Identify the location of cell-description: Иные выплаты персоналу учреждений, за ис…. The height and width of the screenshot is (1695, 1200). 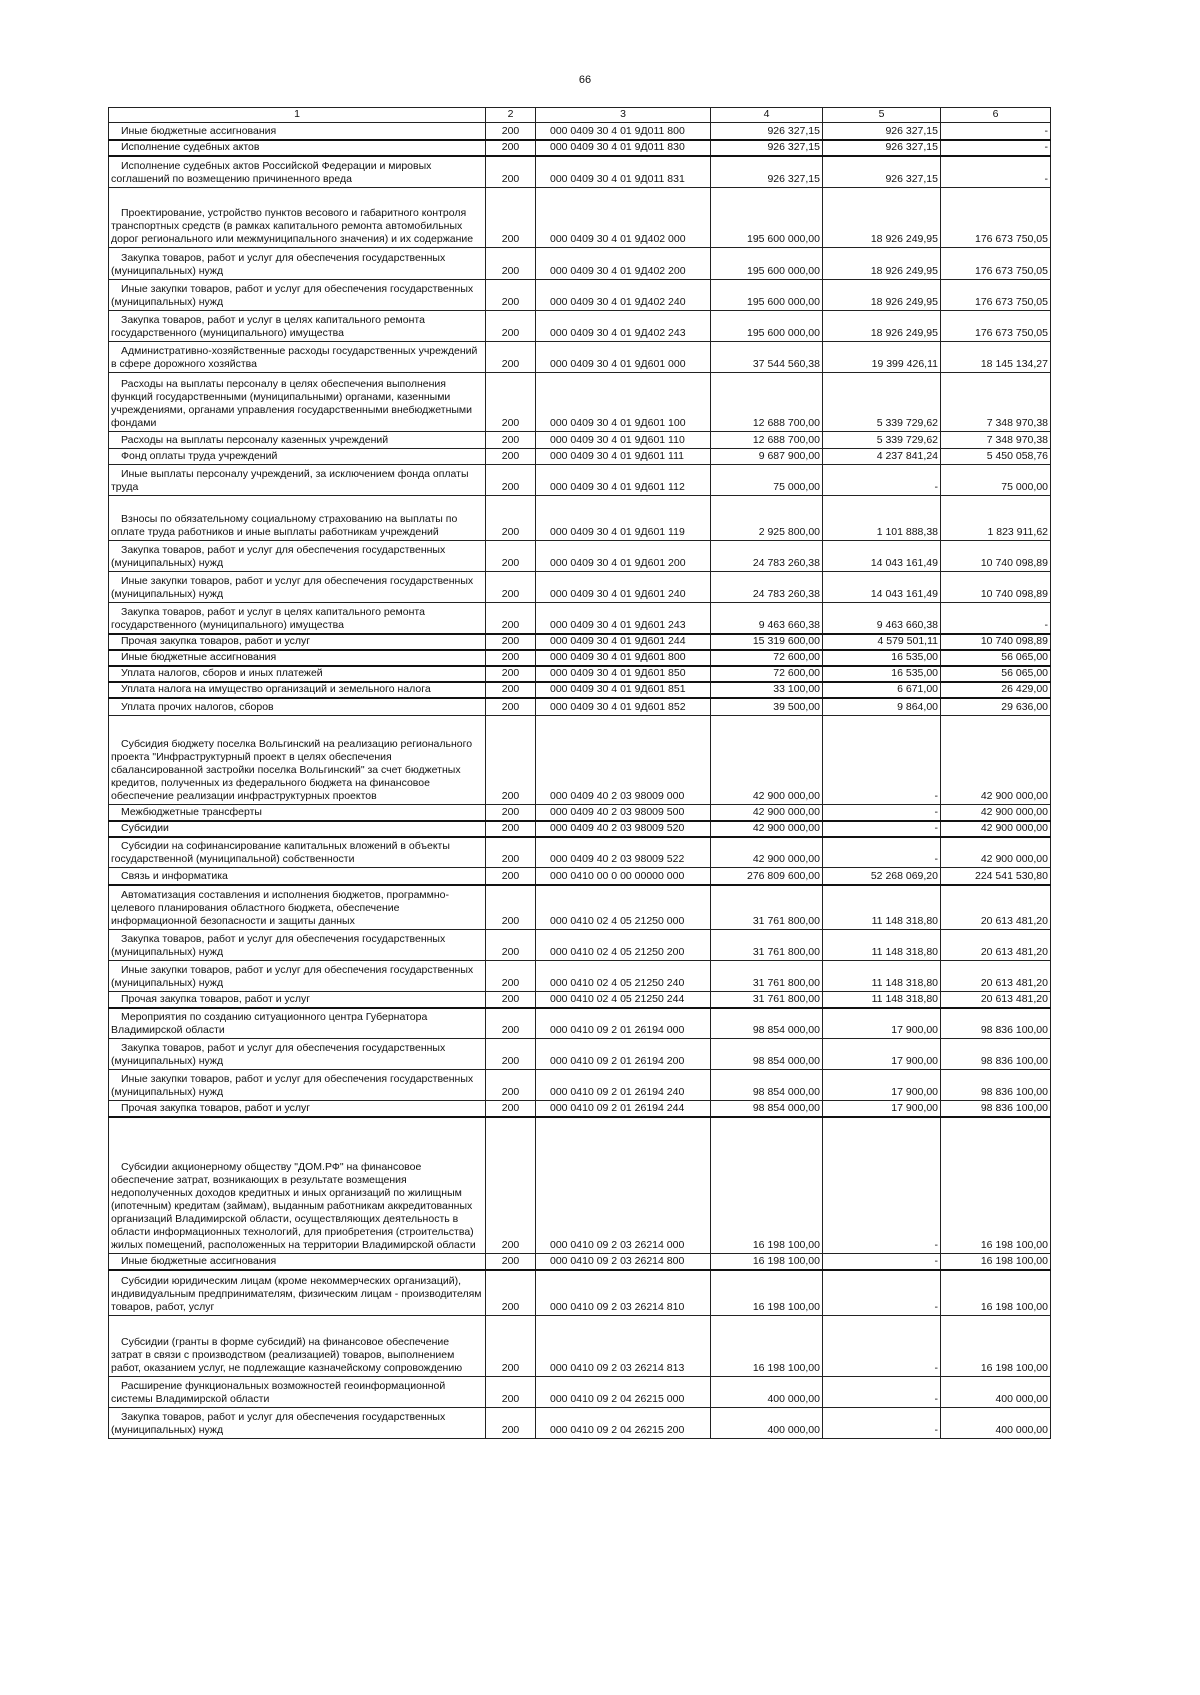
(297, 480).